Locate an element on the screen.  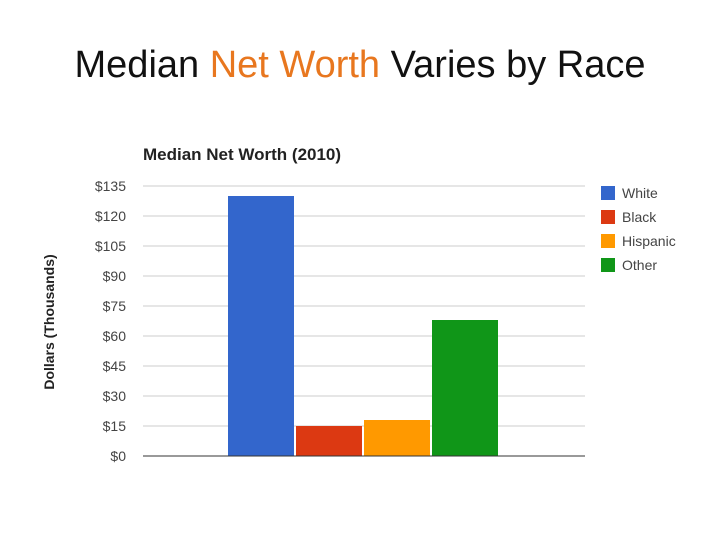
slide-title: Median Net Worth Varies by Race is located at coordinates (360, 65).